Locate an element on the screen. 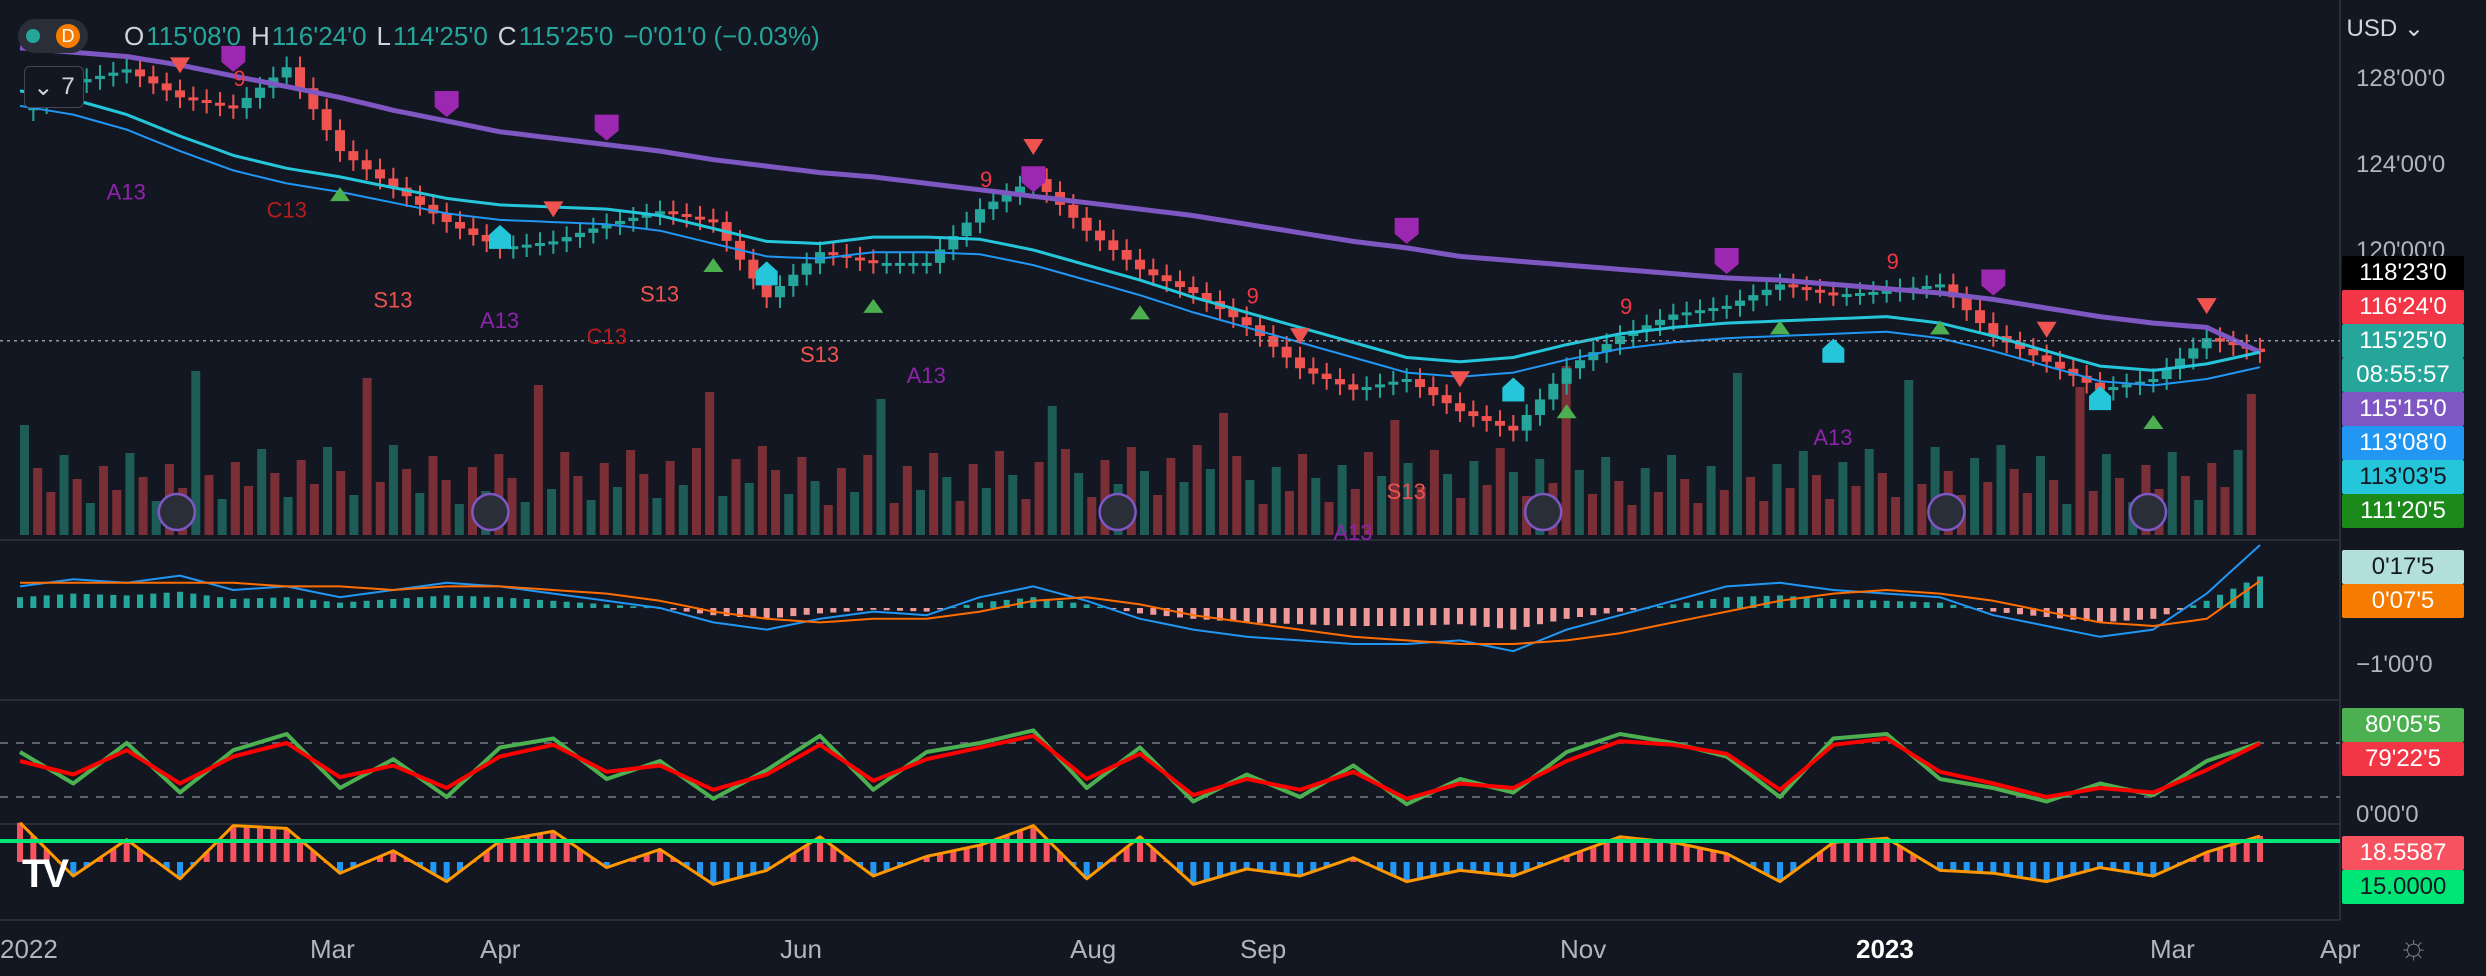 The width and height of the screenshot is (2486, 976). price-tag: 113'03'5 is located at coordinates (2403, 477).